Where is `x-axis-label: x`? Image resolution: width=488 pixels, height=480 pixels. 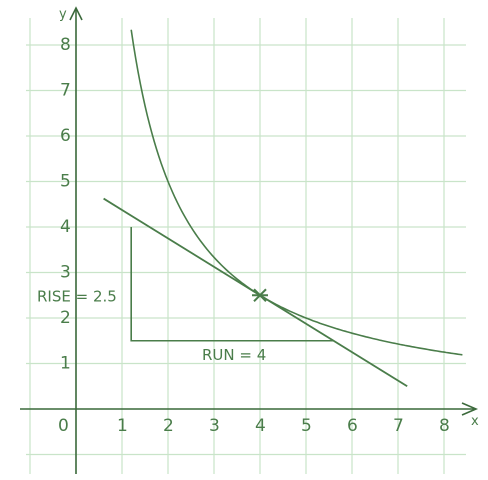
x-axis-label: x is located at coordinates (475, 421).